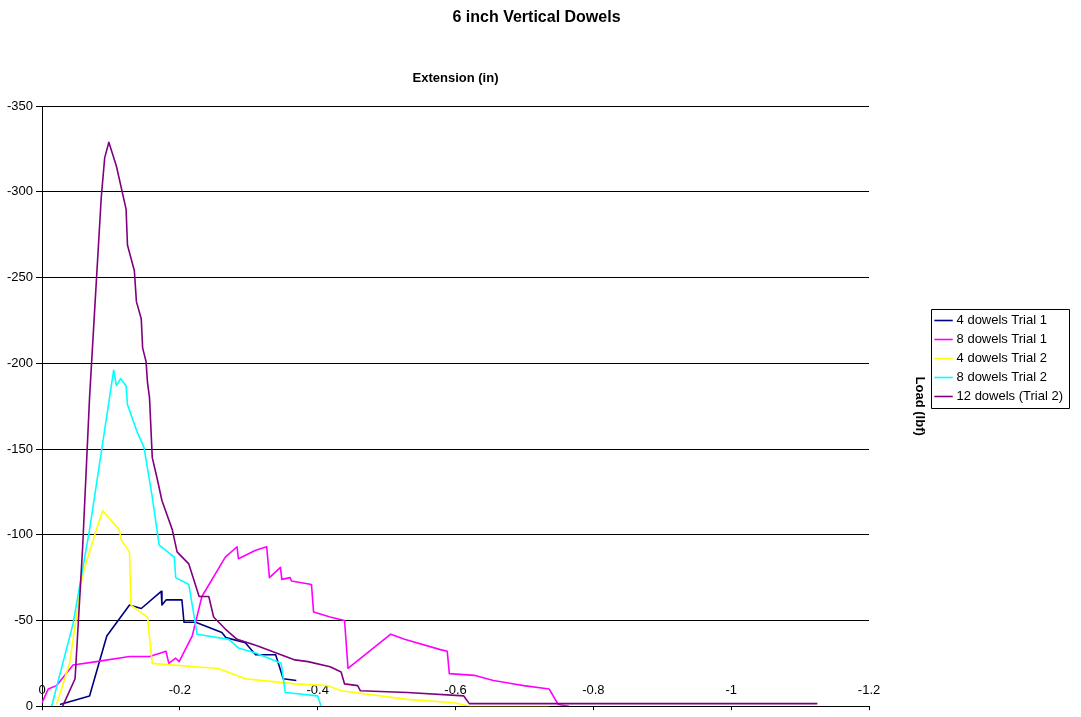 The height and width of the screenshot is (717, 1081). What do you see at coordinates (455, 77) in the screenshot?
I see `x-axis-title: Extension (in)` at bounding box center [455, 77].